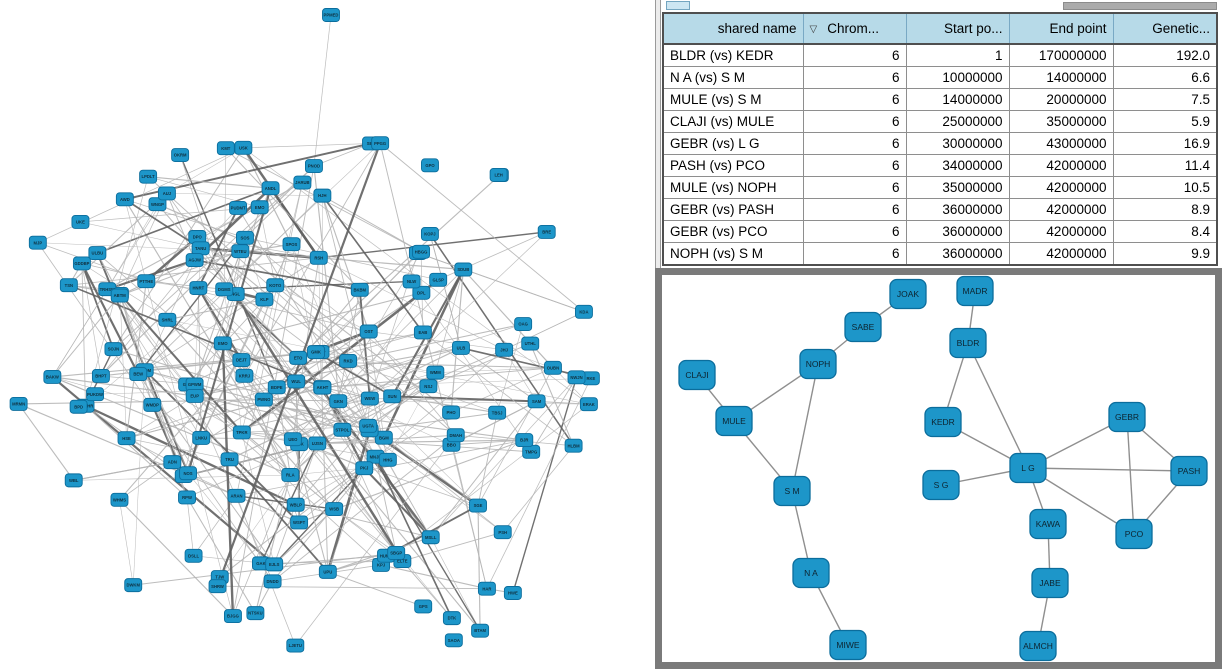 This screenshot has height=669, width=1222. I want to click on network-node: TANU, so click(200, 248).